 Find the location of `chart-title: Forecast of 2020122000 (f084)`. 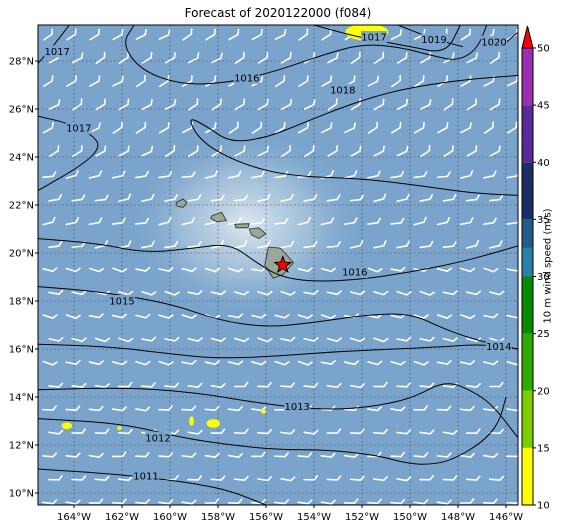

chart-title: Forecast of 2020122000 (f084) is located at coordinates (278, 13).